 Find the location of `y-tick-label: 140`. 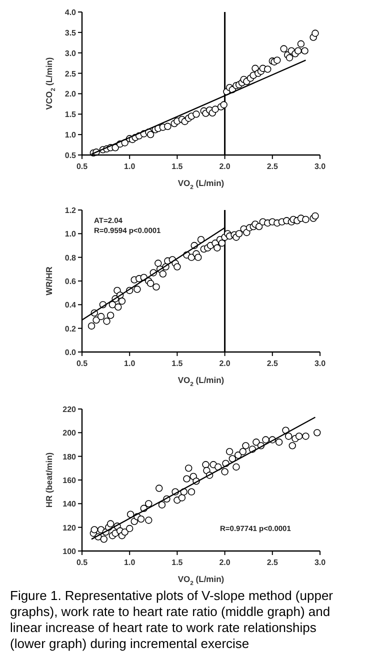

y-tick-label: 140 is located at coordinates (69, 504).